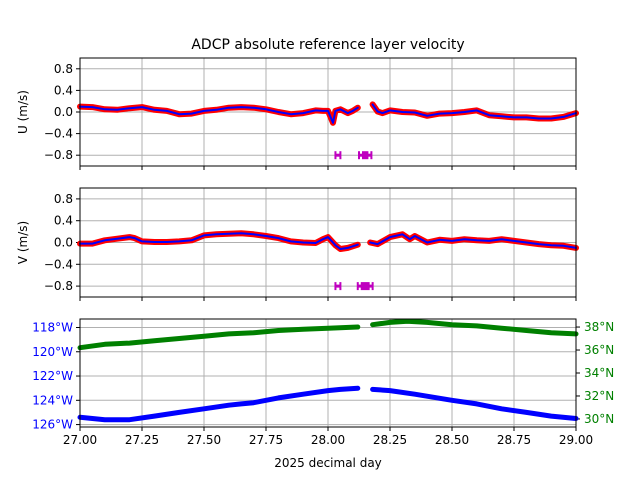  I want to click on x-tick-label: 28.00, so click(328, 440).